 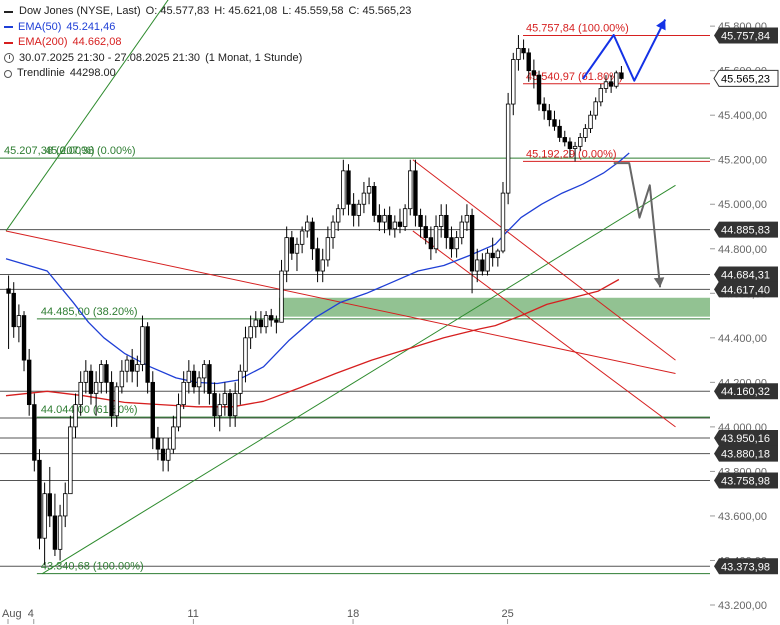 What do you see at coordinates (92, 73) in the screenshot?
I see `legend-trendline-value: 44298.00` at bounding box center [92, 73].